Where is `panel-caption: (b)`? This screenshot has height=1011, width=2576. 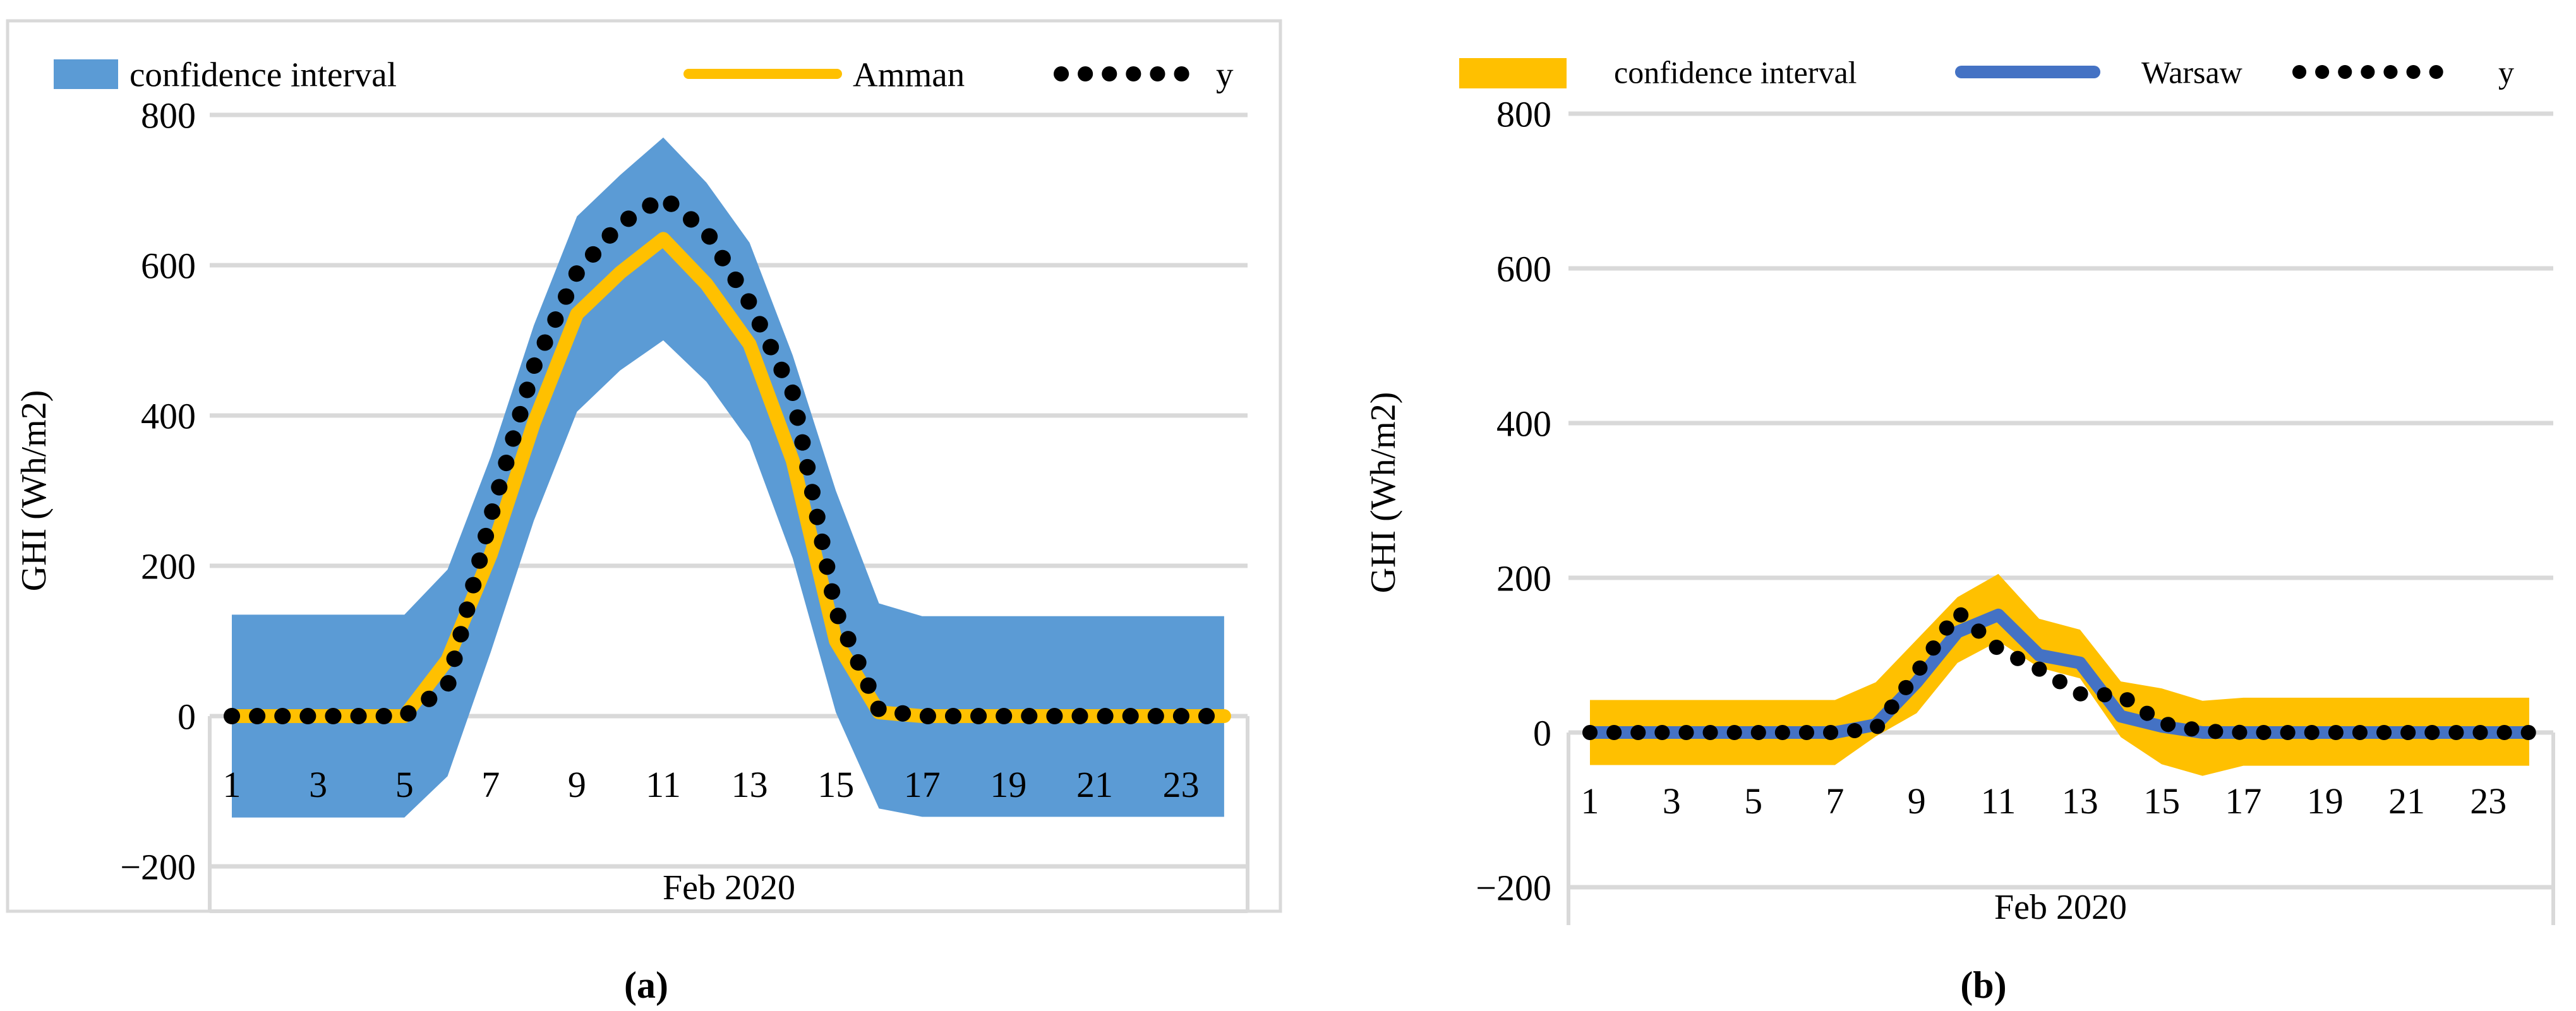 panel-caption: (b) is located at coordinates (1983, 985).